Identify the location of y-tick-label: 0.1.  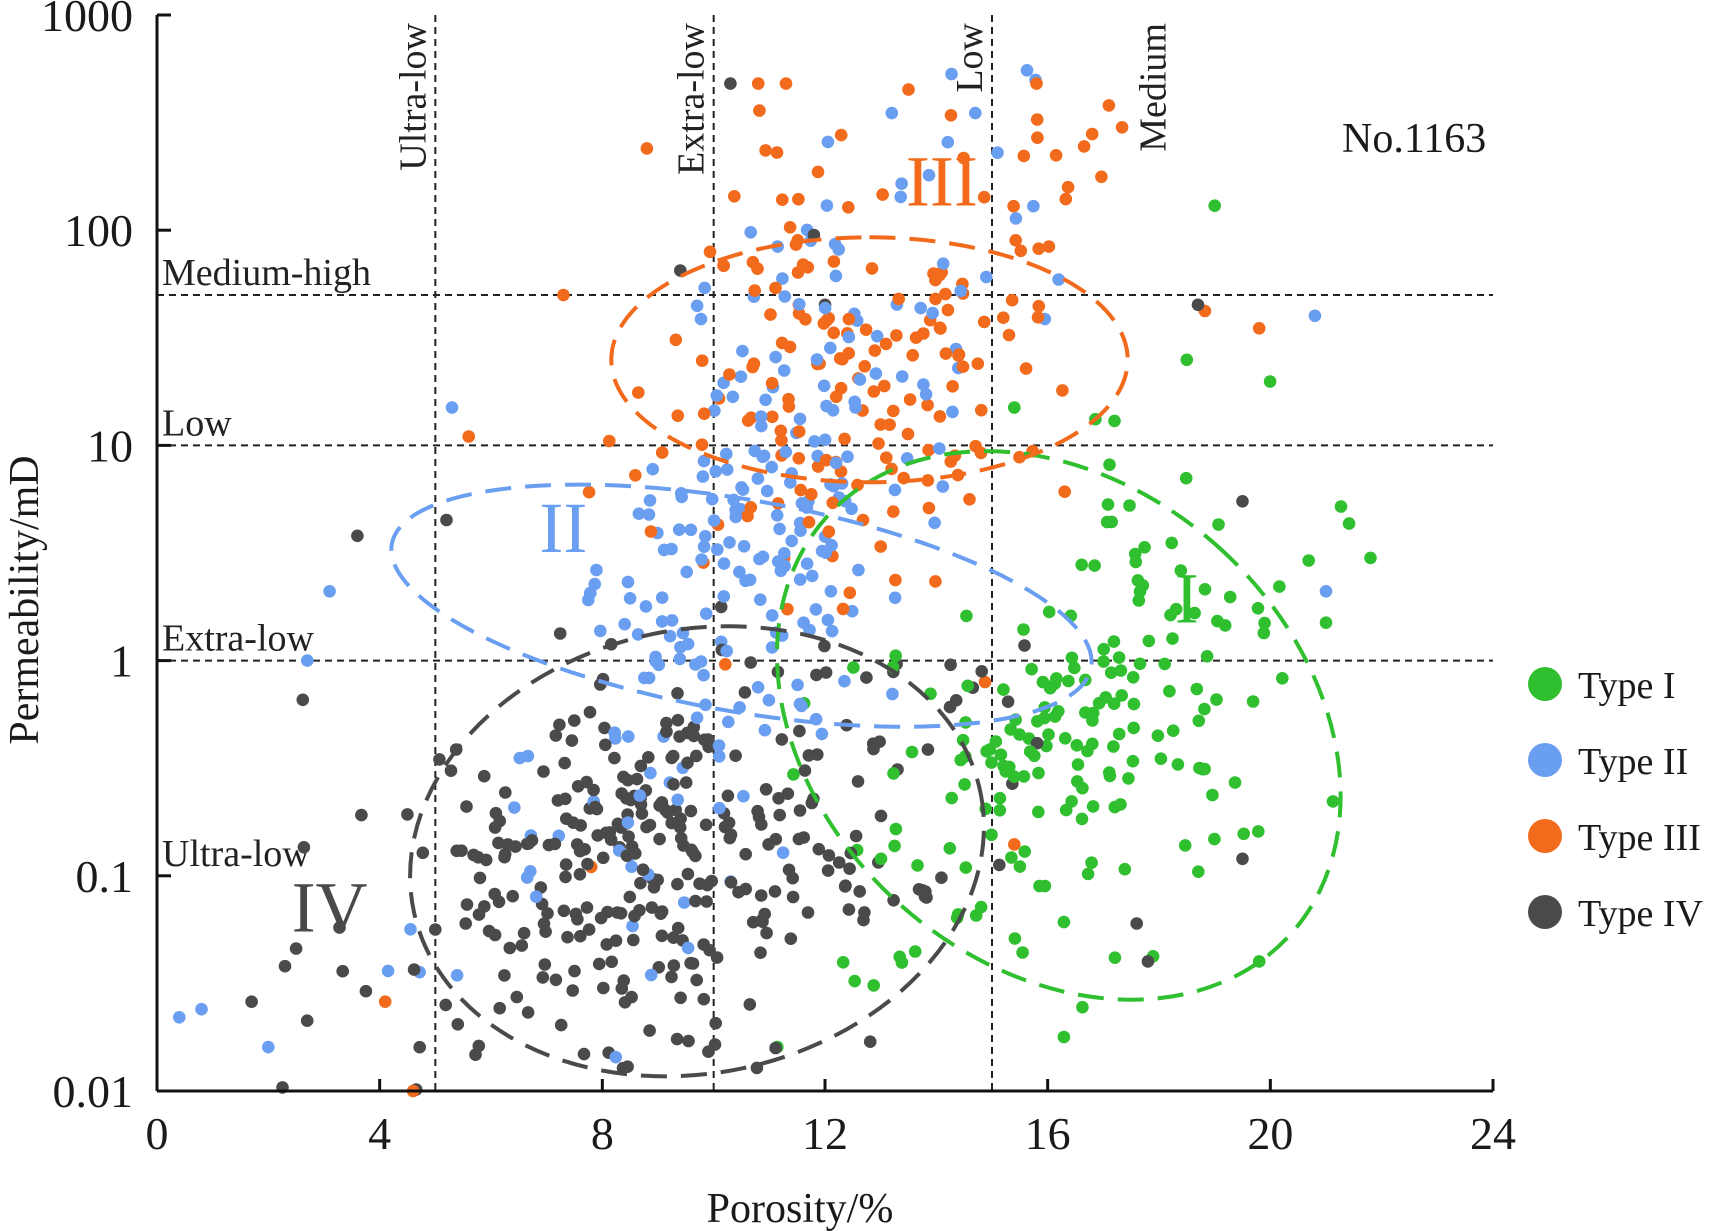
(105, 876).